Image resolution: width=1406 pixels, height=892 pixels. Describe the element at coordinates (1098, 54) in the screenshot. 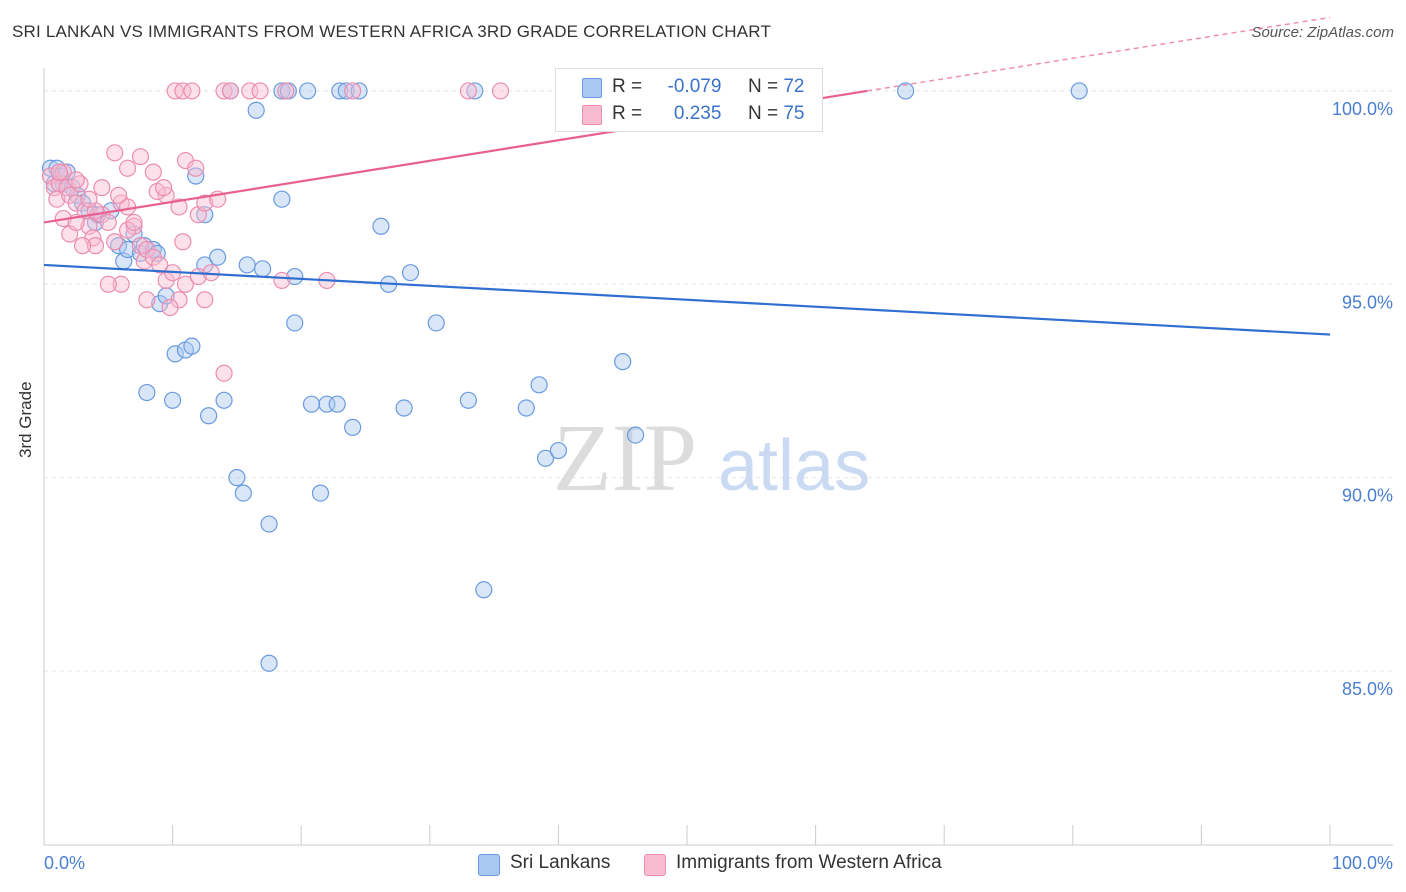

I see `trend-line-western-africa-extension` at that location.